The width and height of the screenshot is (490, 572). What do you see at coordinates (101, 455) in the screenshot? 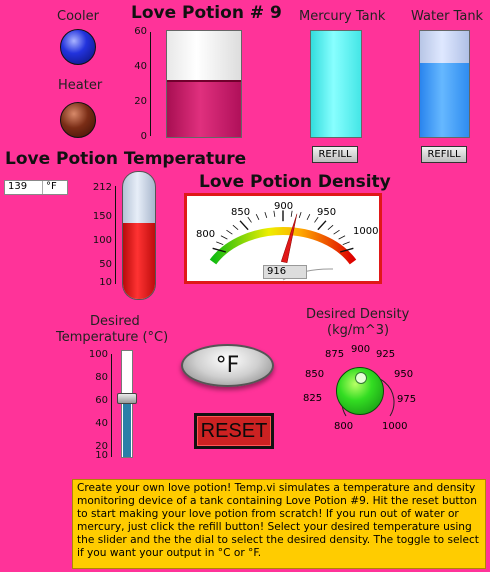
I see `slider-tick-10: 10` at bounding box center [101, 455].